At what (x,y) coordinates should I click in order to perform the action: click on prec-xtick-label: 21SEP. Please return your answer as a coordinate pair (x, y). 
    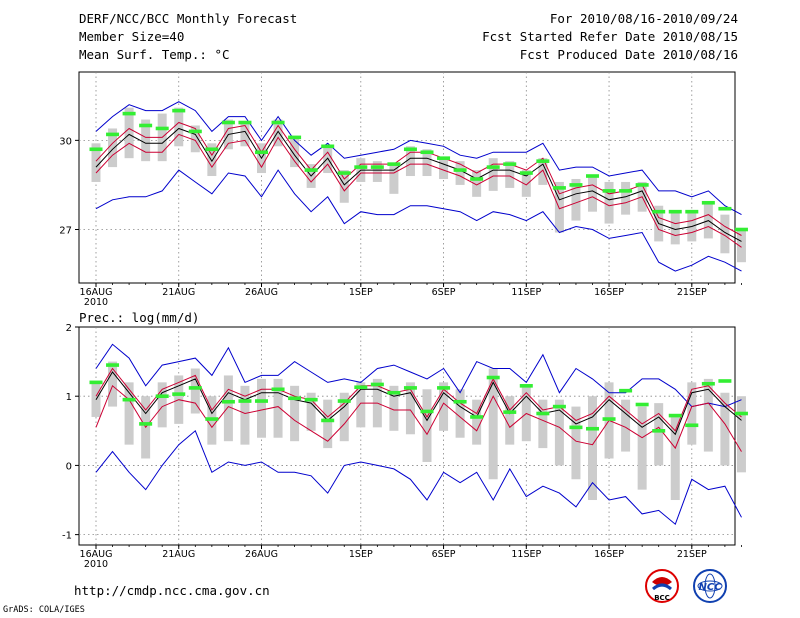
    Looking at the image, I should click on (692, 554).